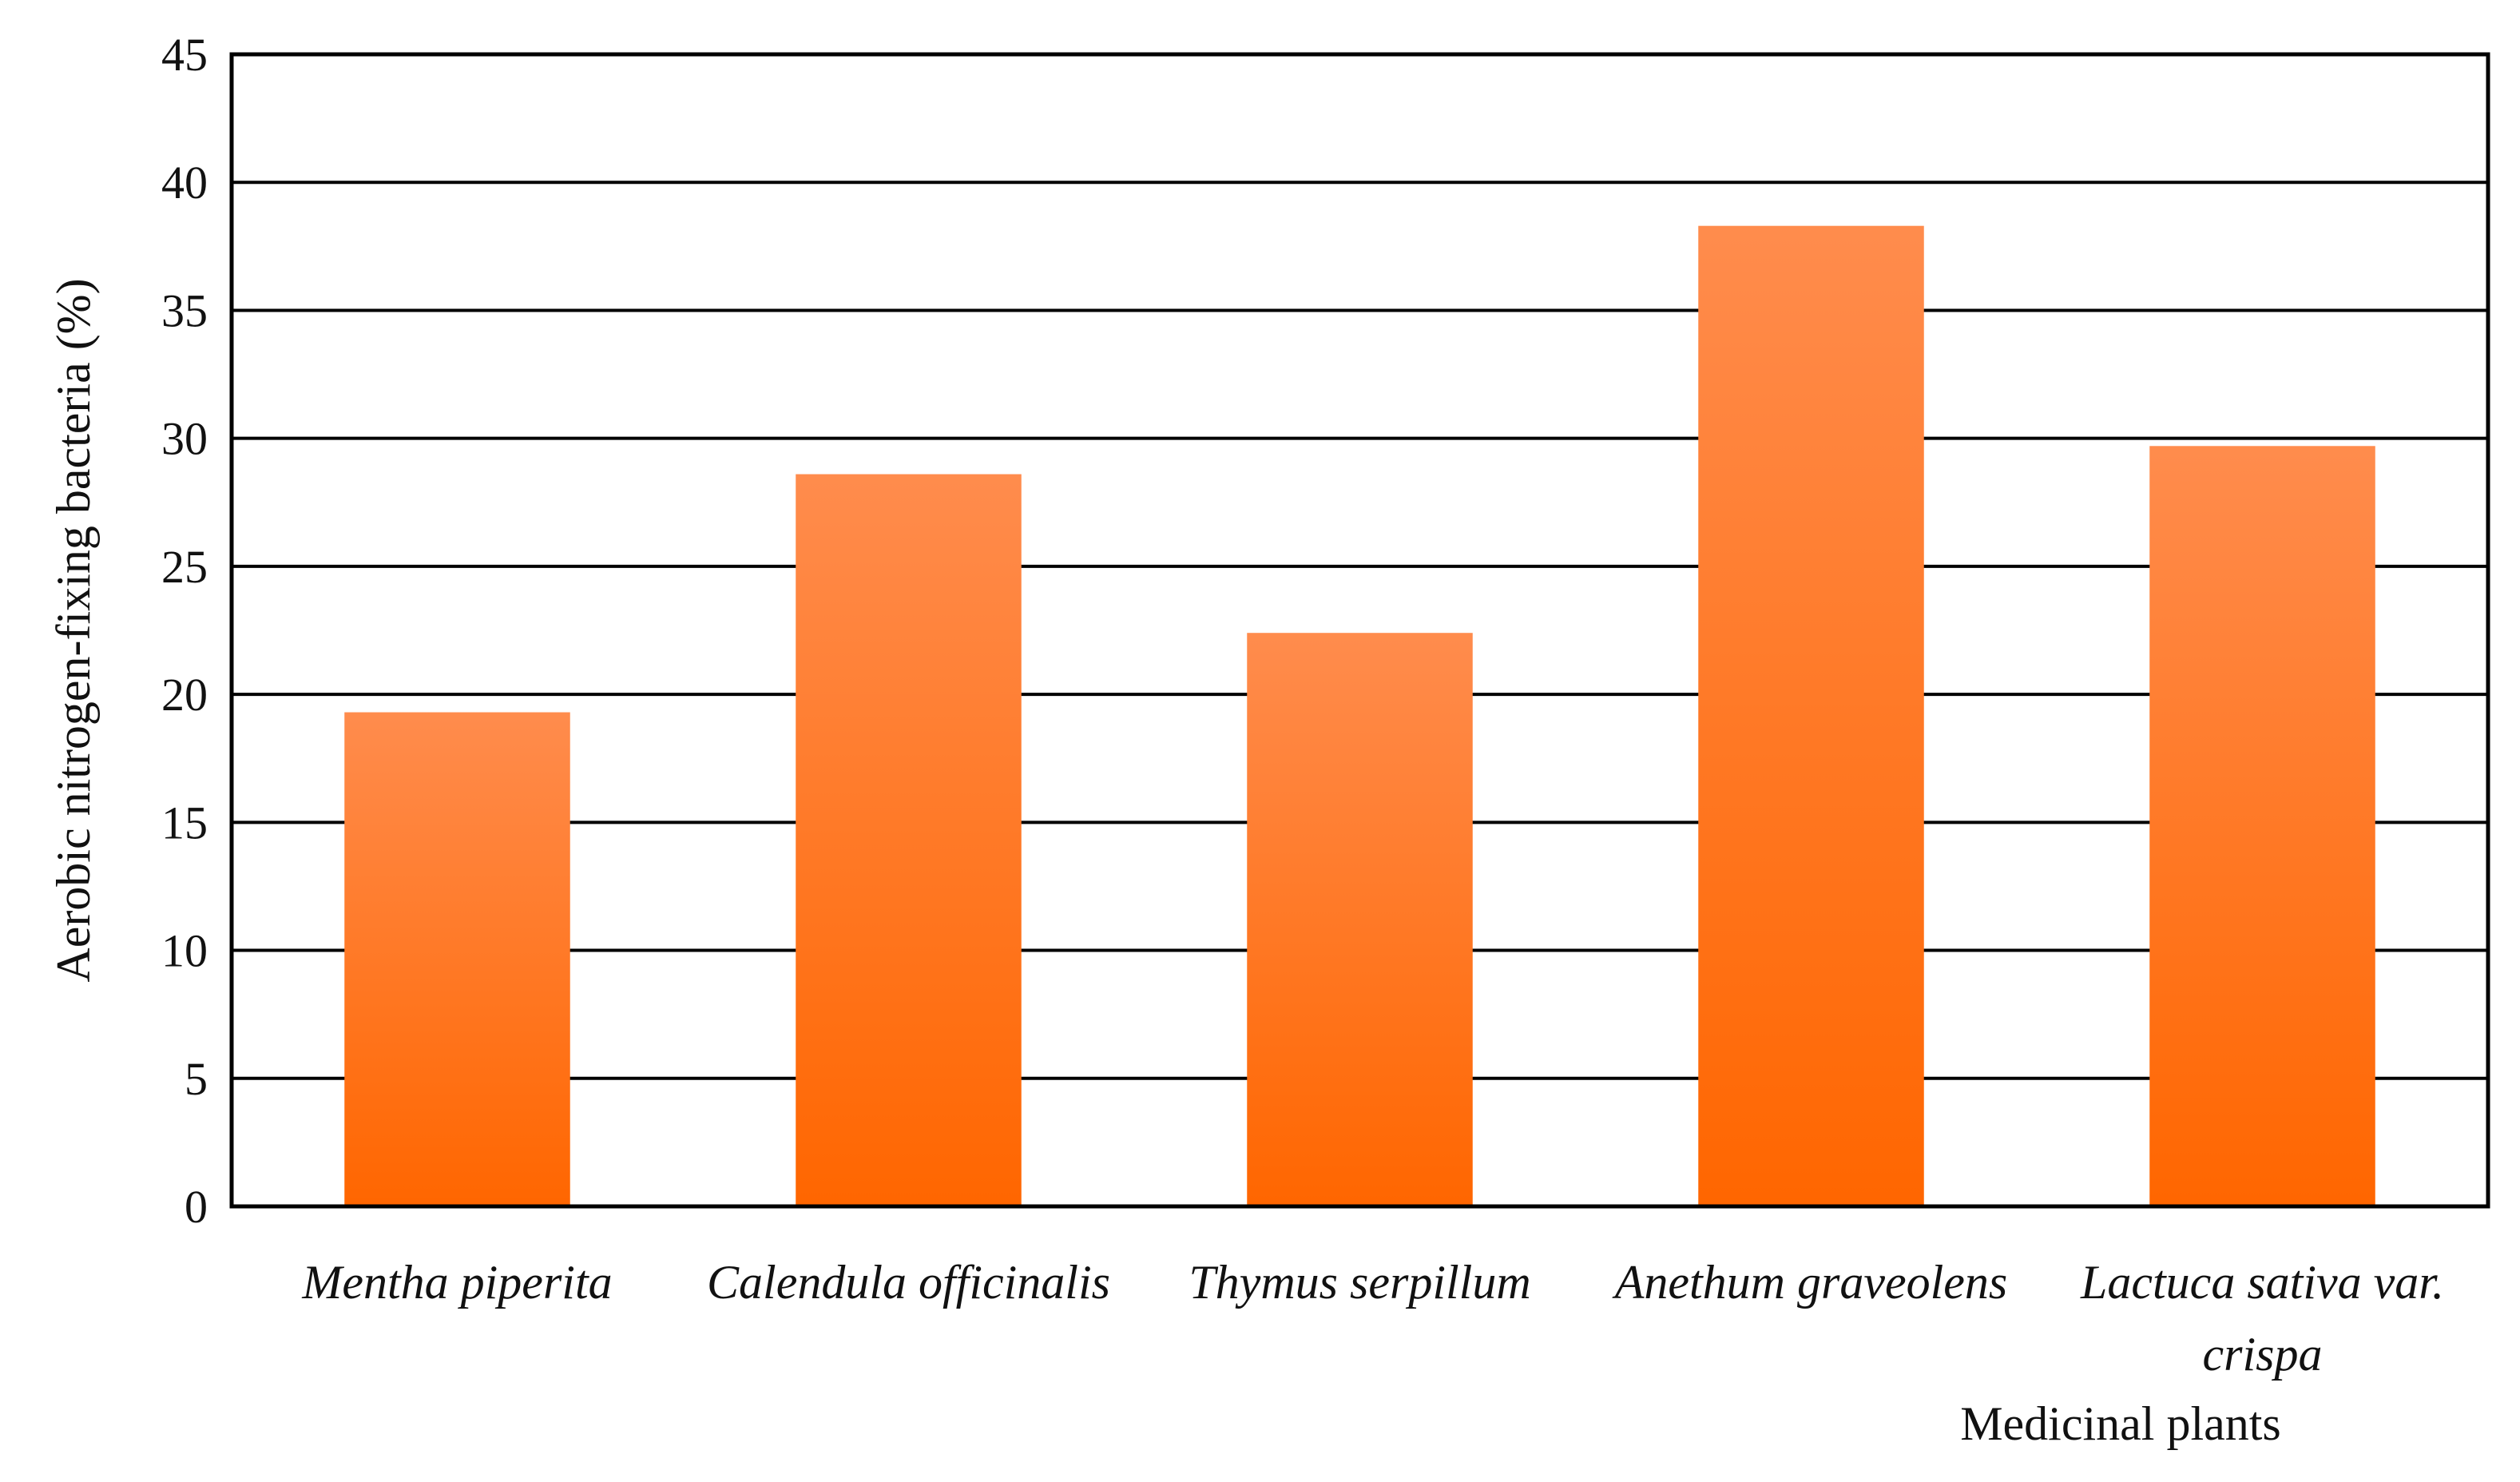 The width and height of the screenshot is (2520, 1482). What do you see at coordinates (184, 695) in the screenshot?
I see `y-tick-label: 20` at bounding box center [184, 695].